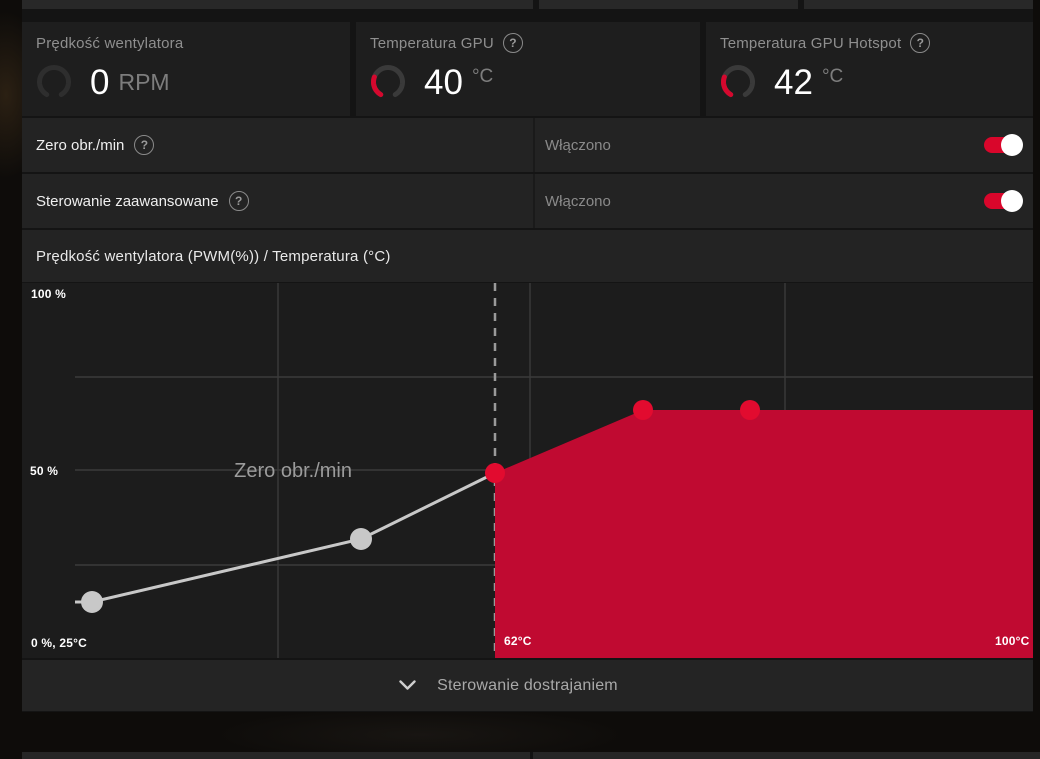 The width and height of the screenshot is (1040, 759). What do you see at coordinates (388, 81) in the screenshot?
I see `gpu-temp-gauge-icon` at bounding box center [388, 81].